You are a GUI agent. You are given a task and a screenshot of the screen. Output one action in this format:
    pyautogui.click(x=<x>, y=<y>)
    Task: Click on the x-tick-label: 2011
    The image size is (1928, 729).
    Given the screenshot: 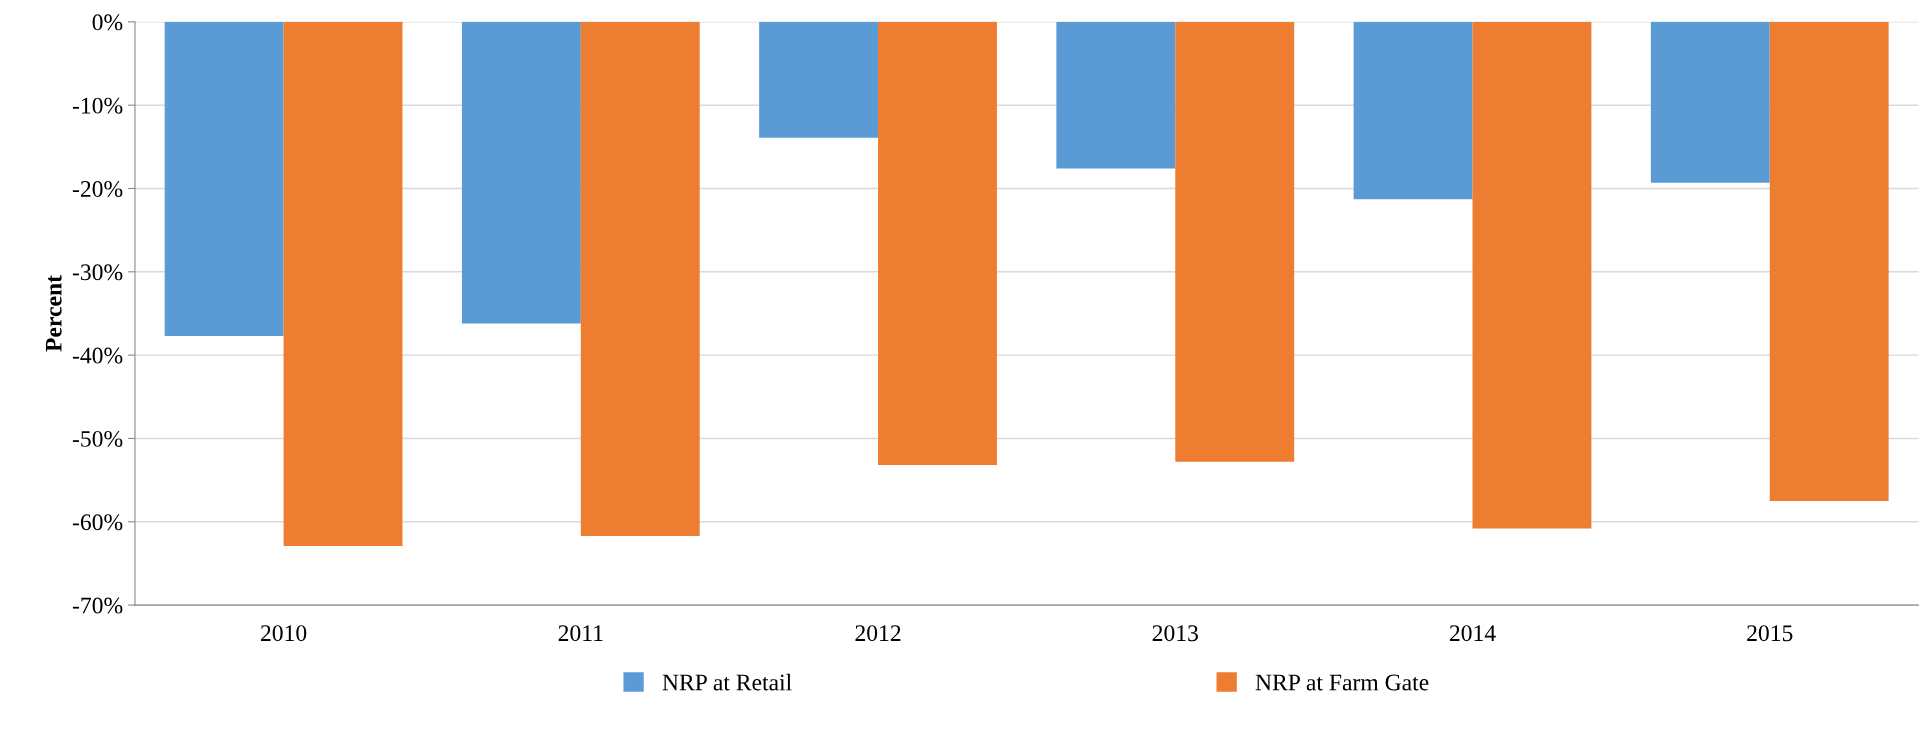 What is the action you would take?
    pyautogui.click(x=580, y=633)
    